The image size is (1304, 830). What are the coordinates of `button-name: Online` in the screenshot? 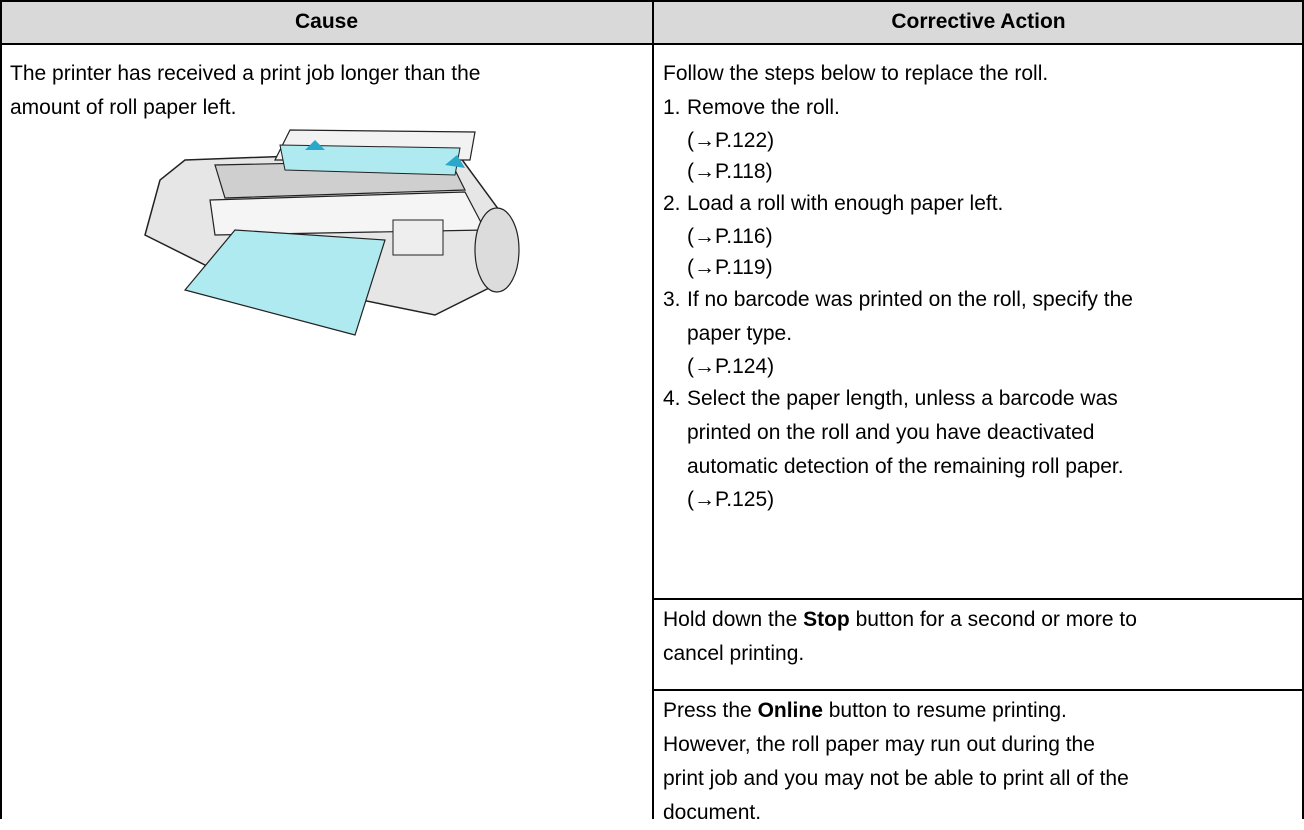 It's located at (790, 710).